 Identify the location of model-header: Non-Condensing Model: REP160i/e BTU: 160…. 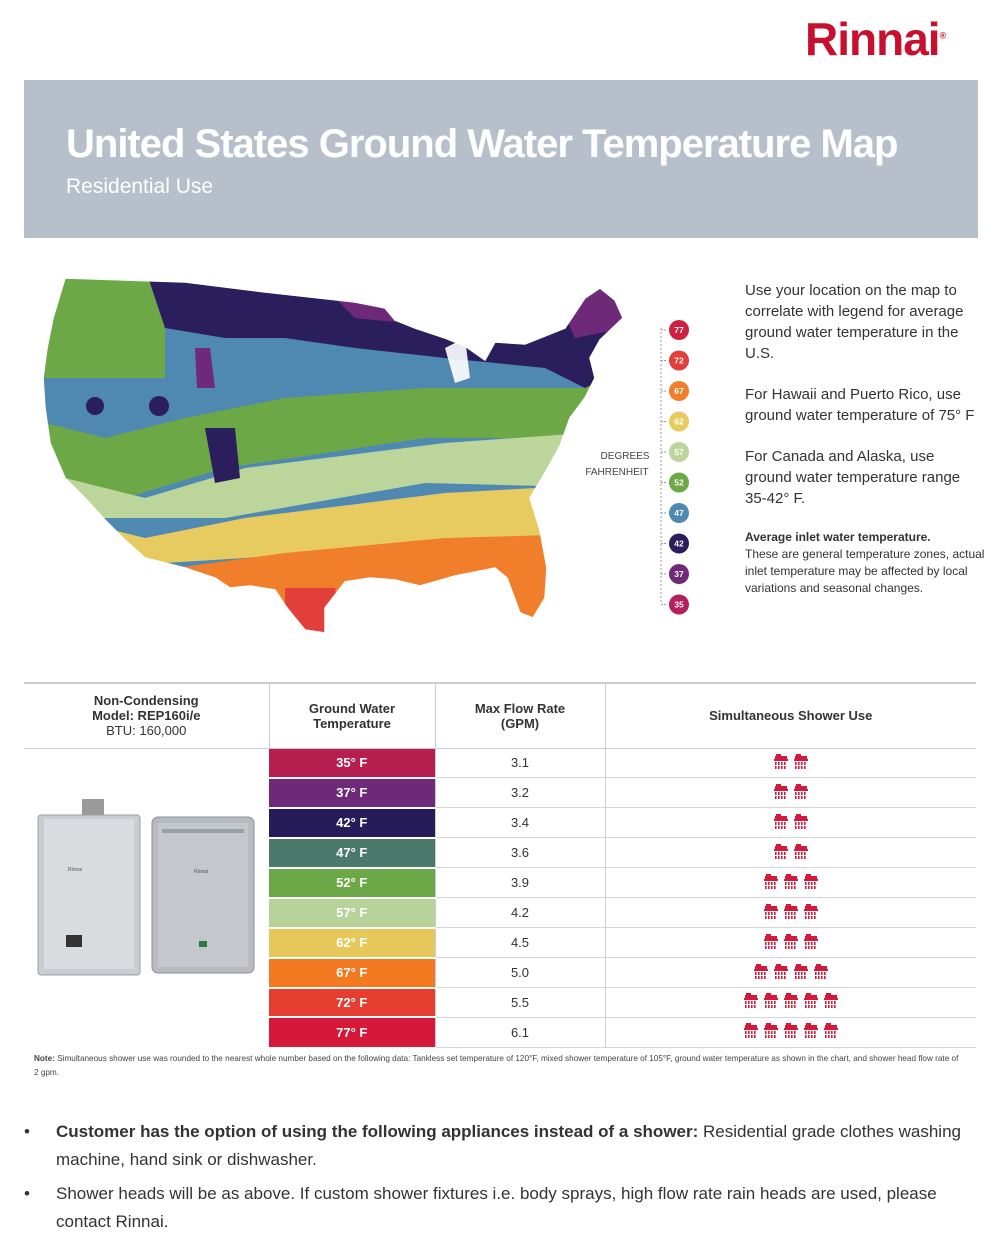
(146, 715).